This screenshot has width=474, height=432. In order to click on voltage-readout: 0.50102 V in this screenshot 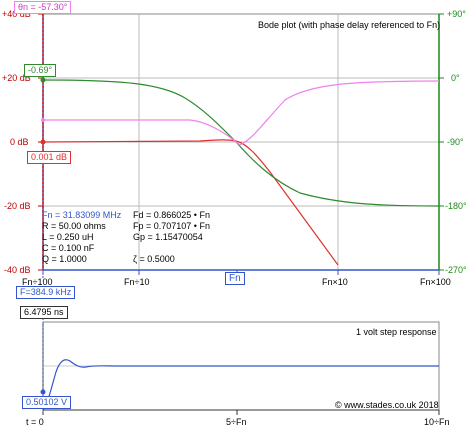, I will do `click(47, 402)`.